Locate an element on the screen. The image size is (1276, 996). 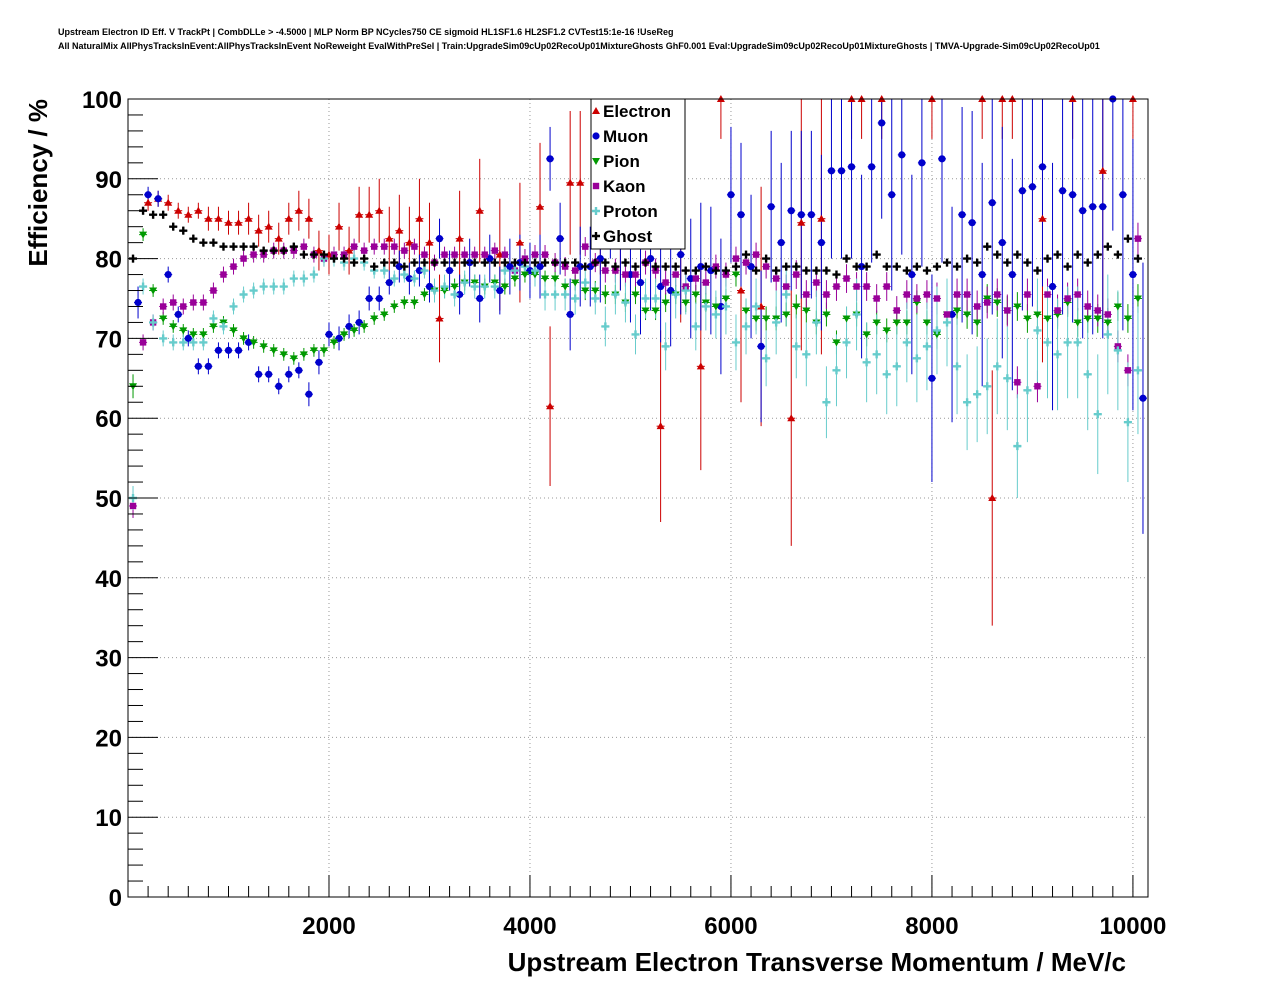
y-tick-label: 40 is located at coordinates (108, 579).